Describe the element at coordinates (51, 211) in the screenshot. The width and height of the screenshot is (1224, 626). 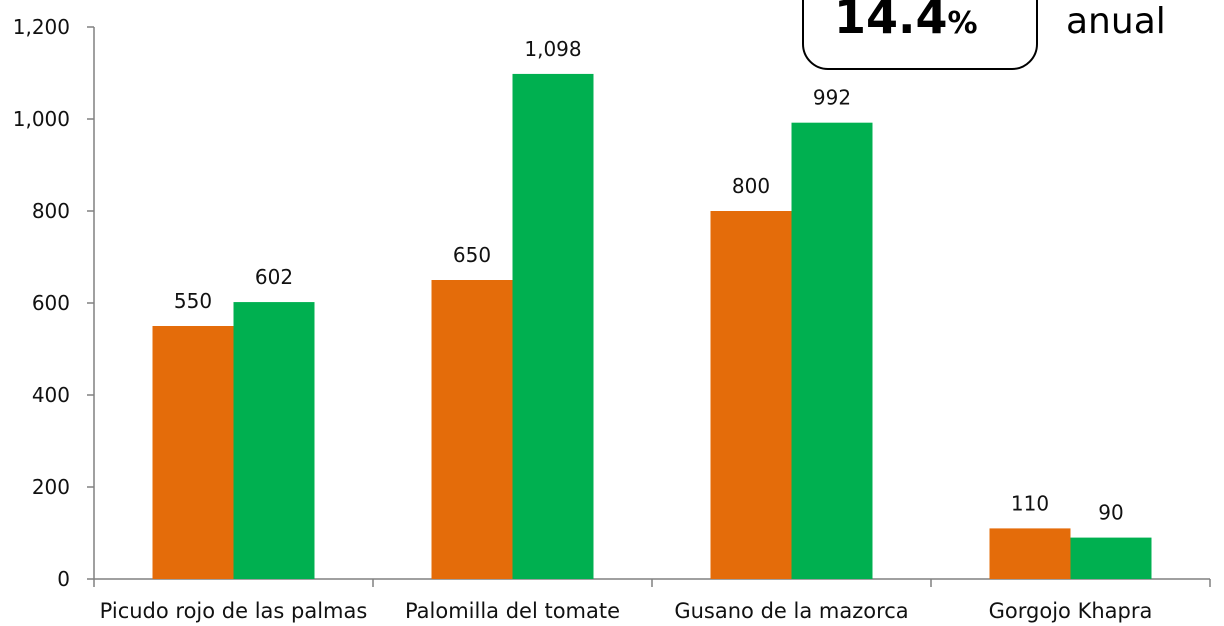
I see `y-tick-label: 800` at that location.